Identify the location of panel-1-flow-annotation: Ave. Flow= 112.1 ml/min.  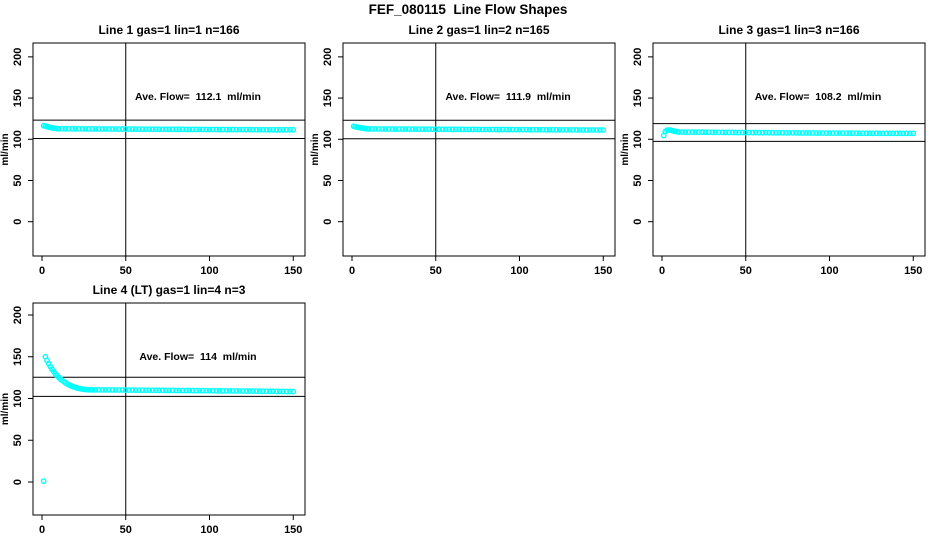
(198, 97).